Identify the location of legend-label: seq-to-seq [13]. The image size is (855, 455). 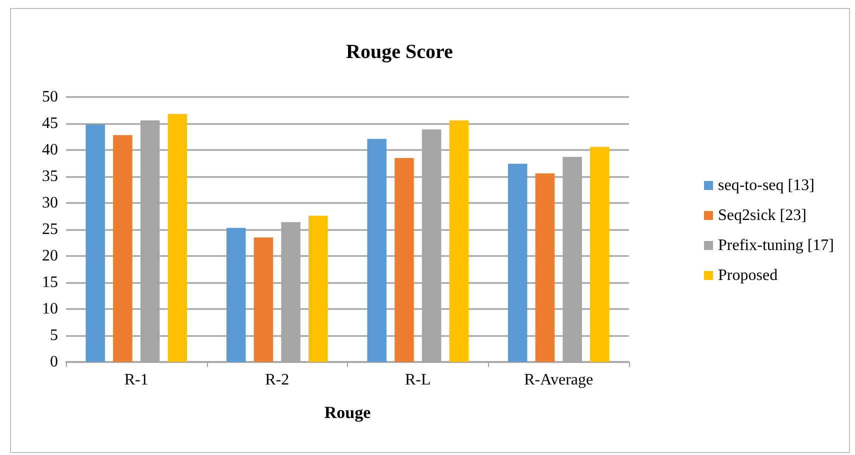
(766, 185).